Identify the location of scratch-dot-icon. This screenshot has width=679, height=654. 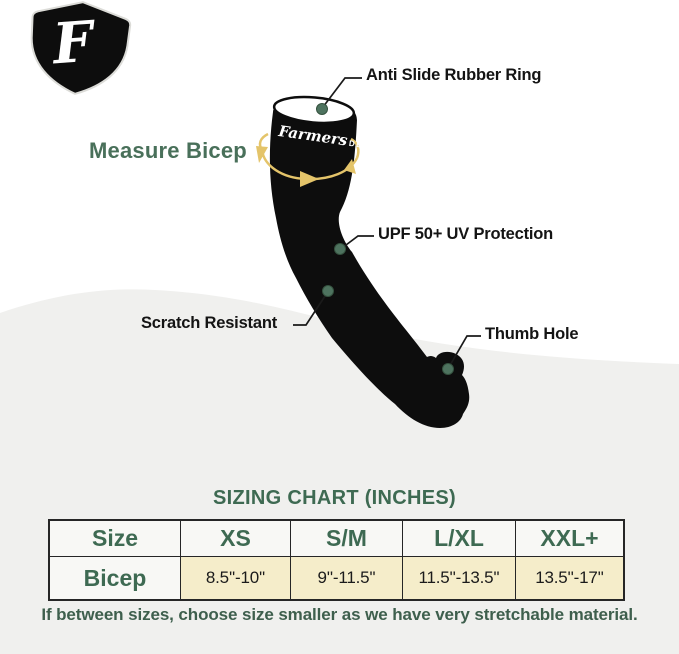
(328, 291).